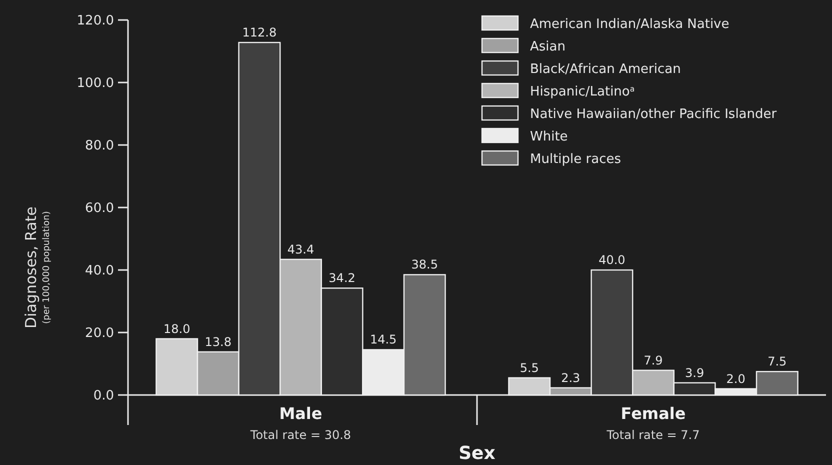 This screenshot has width=832, height=465. I want to click on y-axis-title: Diagnoses, Rate (per 100,000 population), so click(37, 267).